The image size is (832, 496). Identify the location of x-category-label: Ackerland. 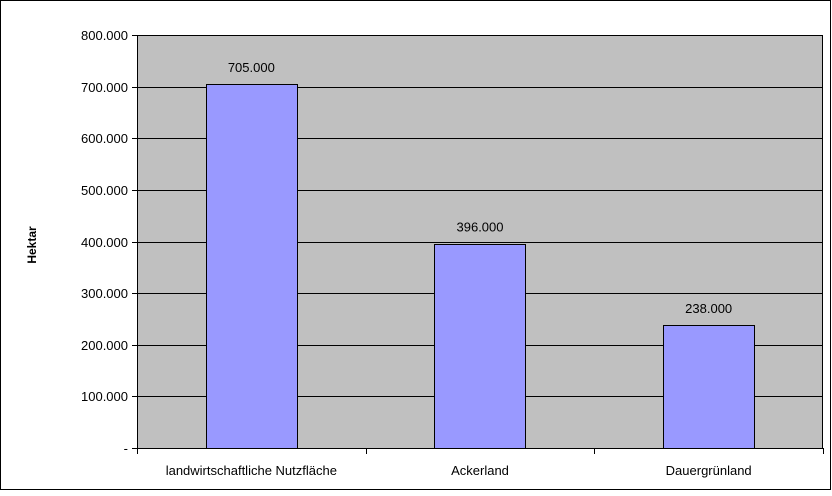
(480, 470).